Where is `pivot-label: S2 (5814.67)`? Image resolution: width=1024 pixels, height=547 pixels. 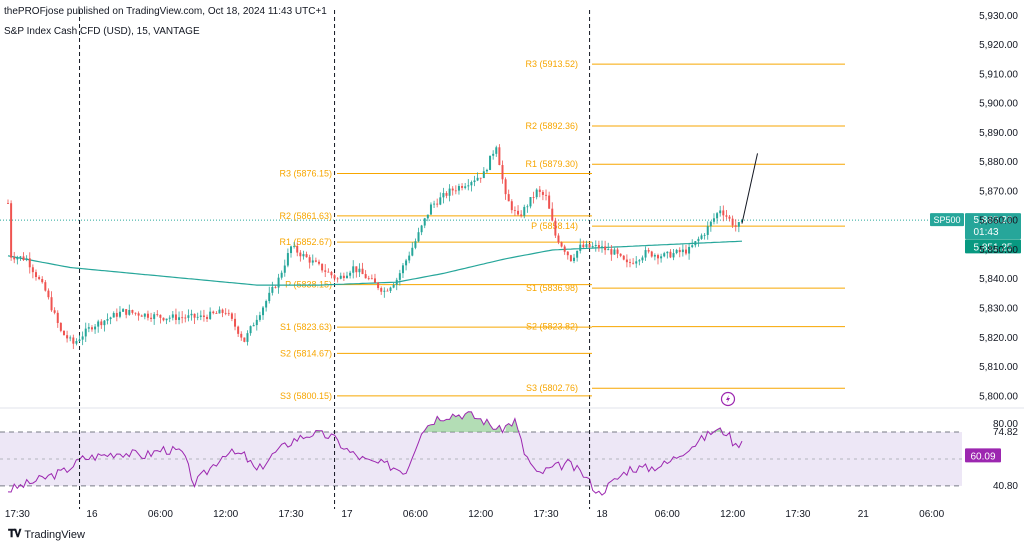 pivot-label: S2 (5814.67) is located at coordinates (306, 353).